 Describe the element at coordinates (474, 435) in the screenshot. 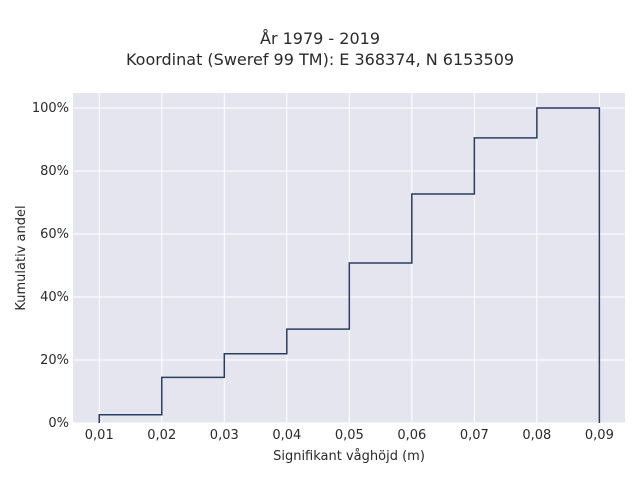

I see `x-tick-label: 0,07` at that location.